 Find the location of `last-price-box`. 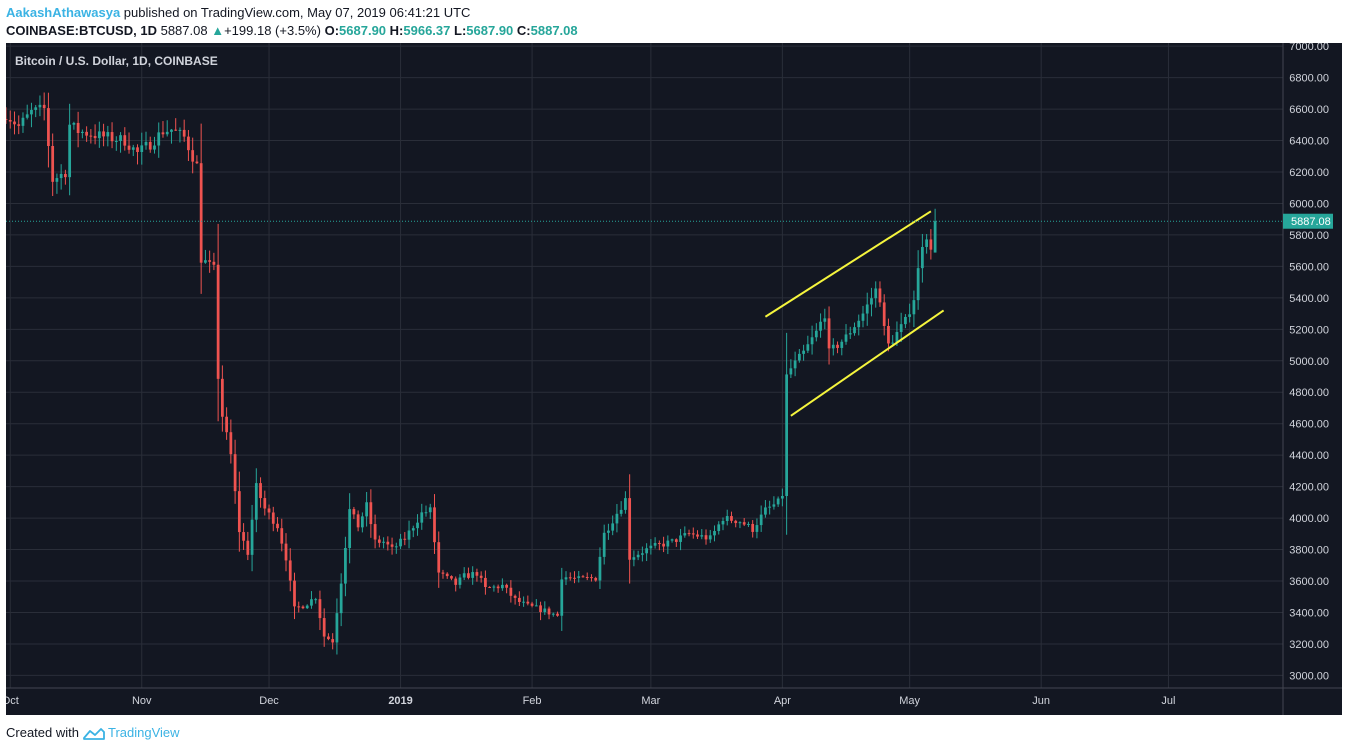

last-price-box is located at coordinates (1308, 221).